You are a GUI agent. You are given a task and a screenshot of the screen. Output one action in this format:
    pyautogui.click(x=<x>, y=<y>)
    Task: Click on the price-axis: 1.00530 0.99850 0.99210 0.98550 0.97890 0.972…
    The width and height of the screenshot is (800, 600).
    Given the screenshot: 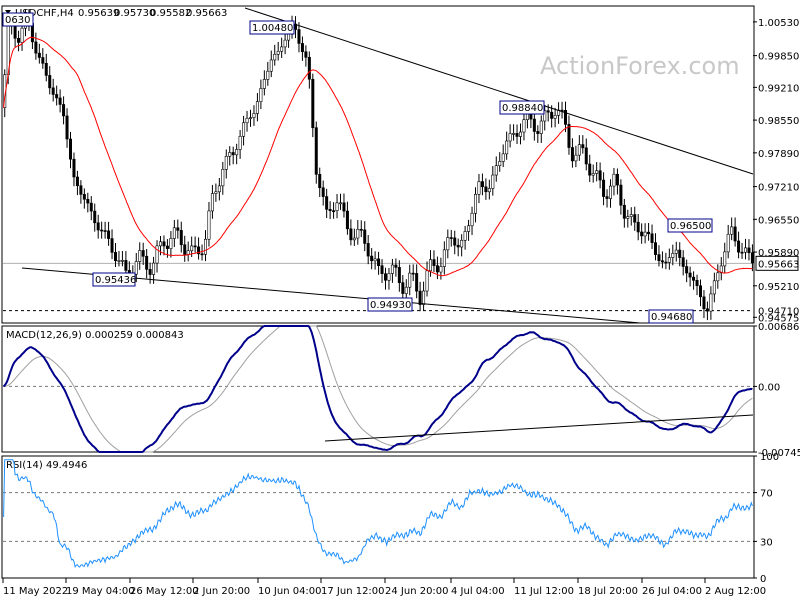 What is the action you would take?
    pyautogui.click(x=776, y=171)
    